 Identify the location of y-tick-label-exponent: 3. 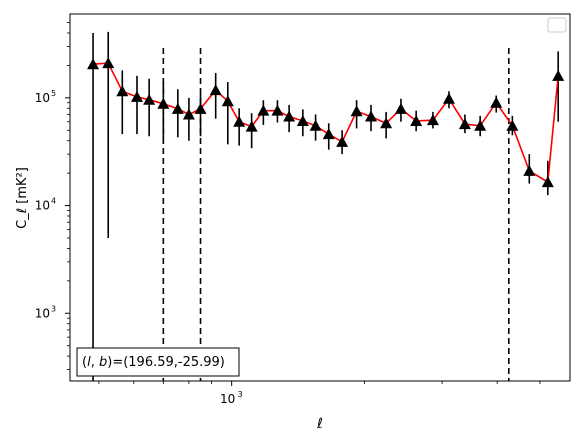
(53, 308).